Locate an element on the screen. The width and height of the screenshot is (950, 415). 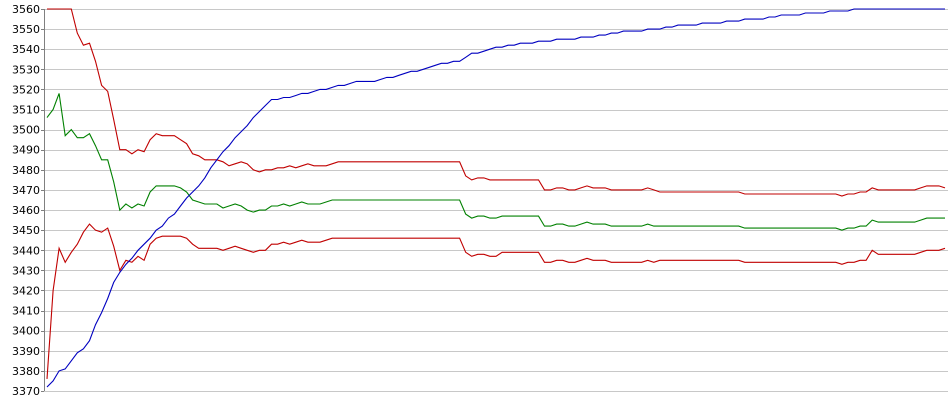
y-tick-label-3540: 3540 is located at coordinates (26, 49).